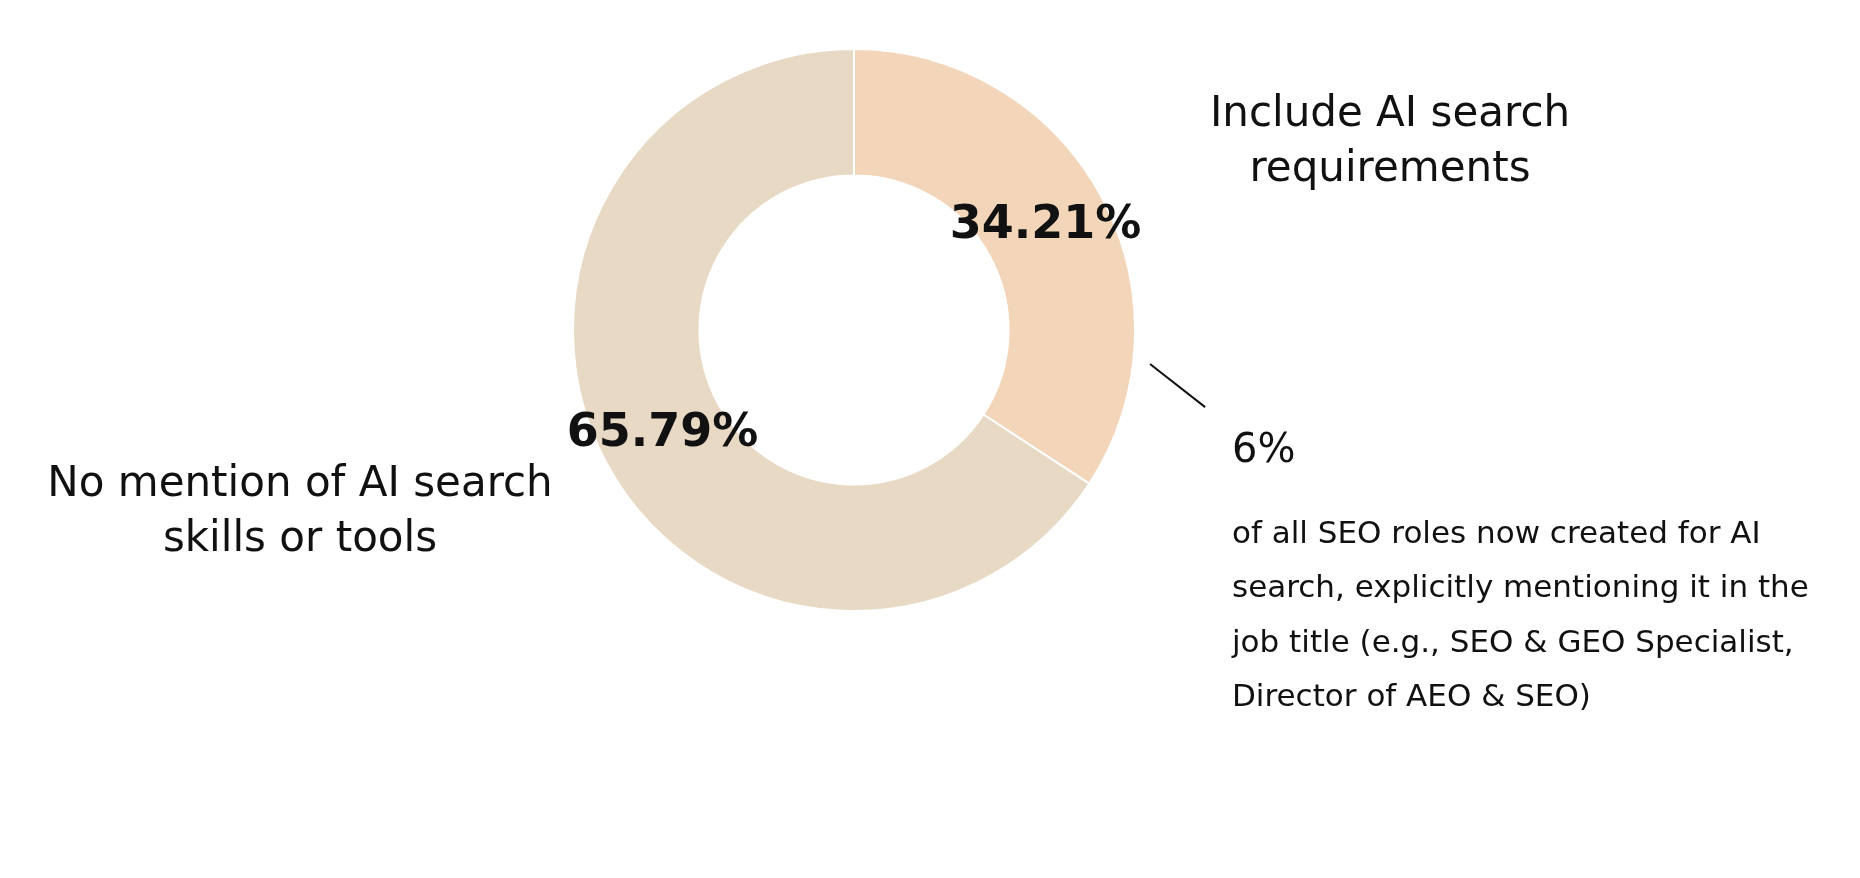 Image resolution: width=1860 pixels, height=878 pixels. Describe the element at coordinates (662, 429) in the screenshot. I see `data-label: 65.79%` at that location.